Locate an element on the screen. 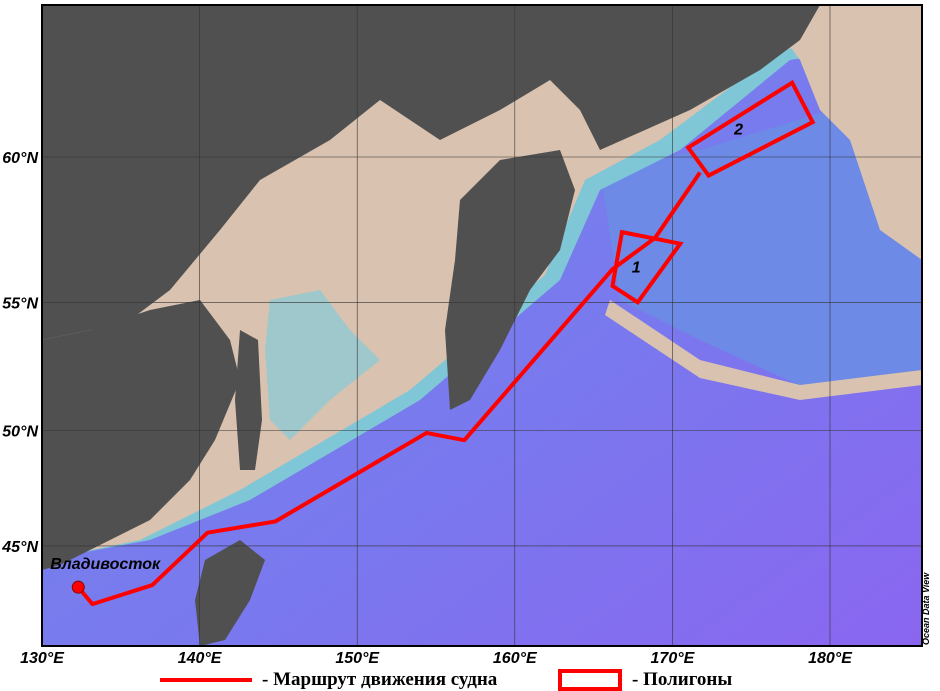 This screenshot has width=940, height=691. polygon-label: 2 is located at coordinates (738, 130).